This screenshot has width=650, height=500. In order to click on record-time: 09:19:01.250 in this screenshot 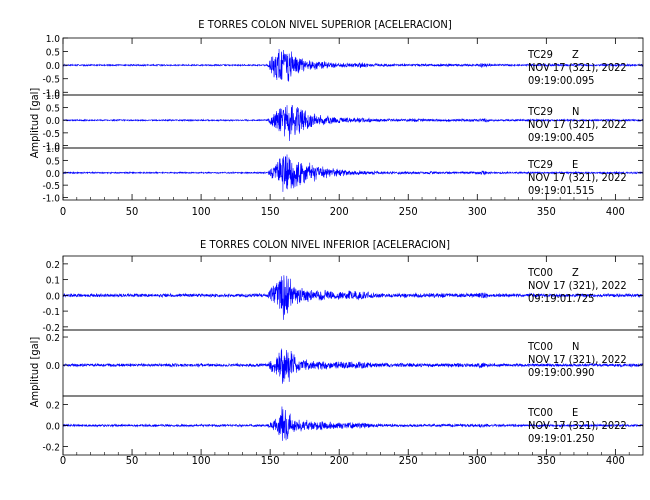, I will do `click(561, 438)`.